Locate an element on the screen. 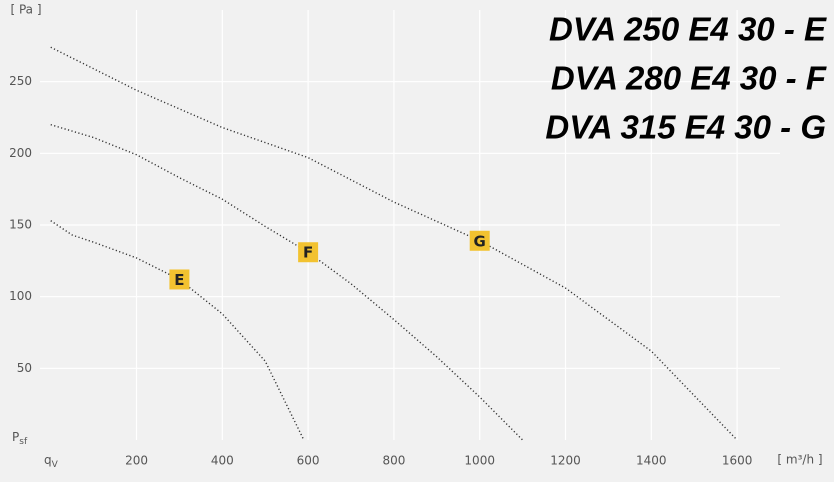  series-tag: G is located at coordinates (480, 241).